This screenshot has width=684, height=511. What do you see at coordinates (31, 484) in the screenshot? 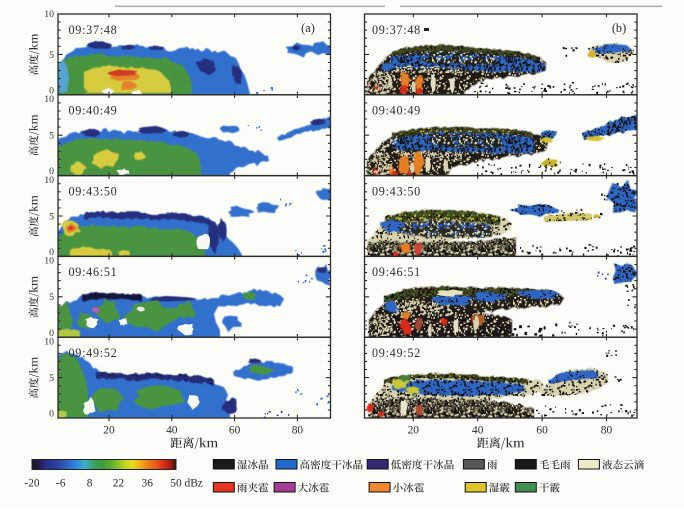
I see `svg-text: -20` at bounding box center [31, 484].